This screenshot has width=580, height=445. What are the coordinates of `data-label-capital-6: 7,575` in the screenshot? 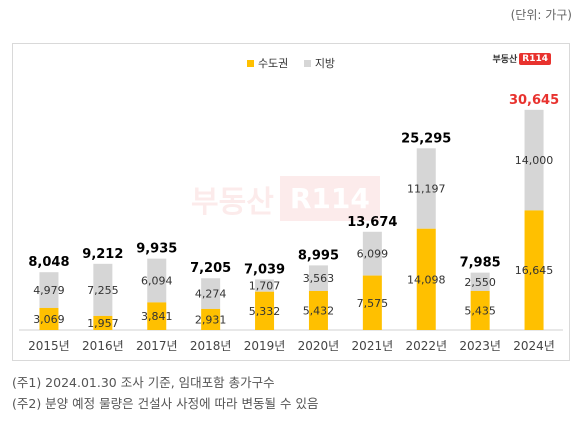 It's located at (373, 303).